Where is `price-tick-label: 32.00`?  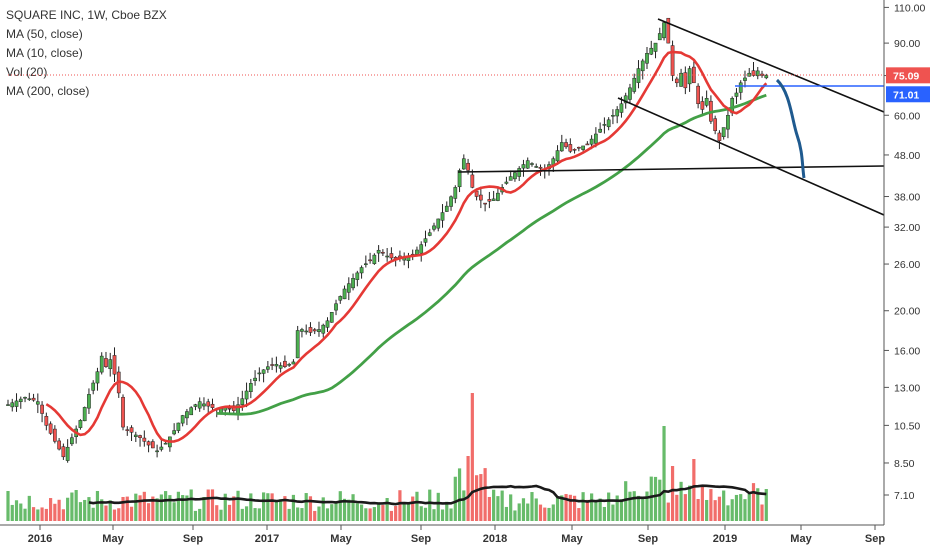
price-tick-label: 32.00 is located at coordinates (907, 228).